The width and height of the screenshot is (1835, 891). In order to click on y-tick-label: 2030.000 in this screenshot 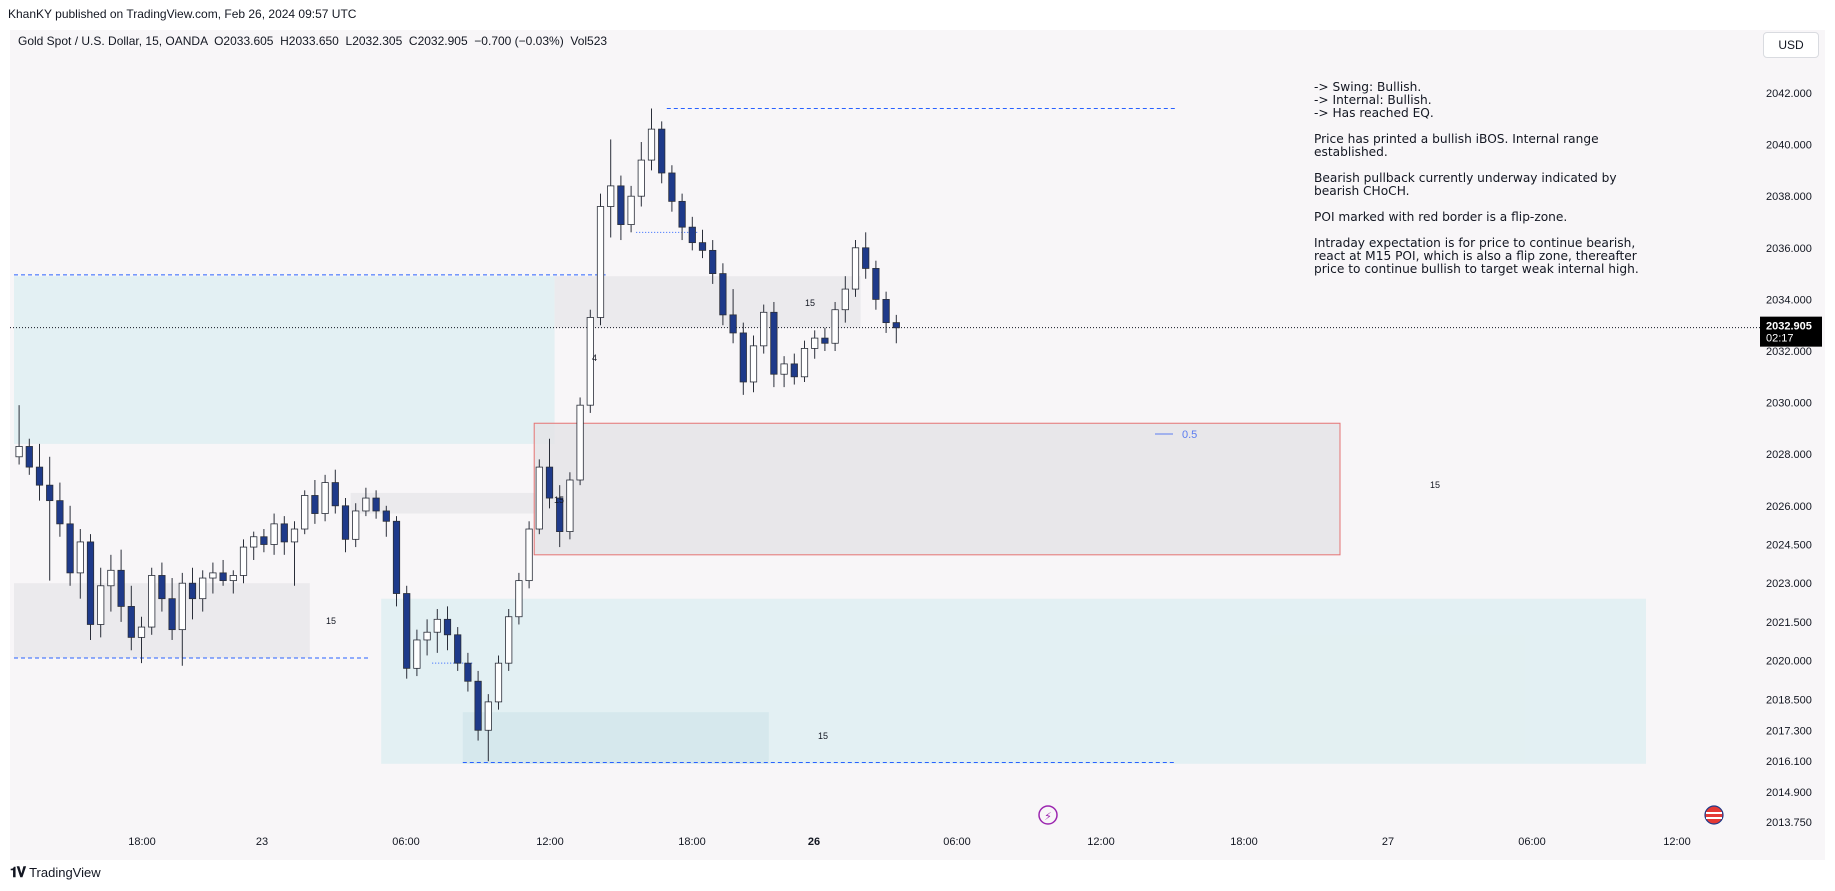, I will do `click(1789, 404)`.